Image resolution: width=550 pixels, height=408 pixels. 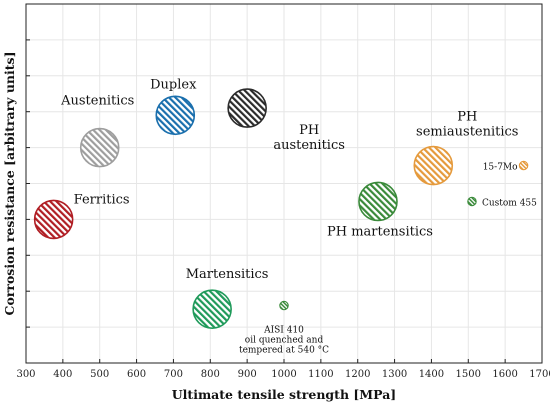 What do you see at coordinates (468, 374) in the screenshot?
I see `x-tick-label: 1500` at bounding box center [468, 374].